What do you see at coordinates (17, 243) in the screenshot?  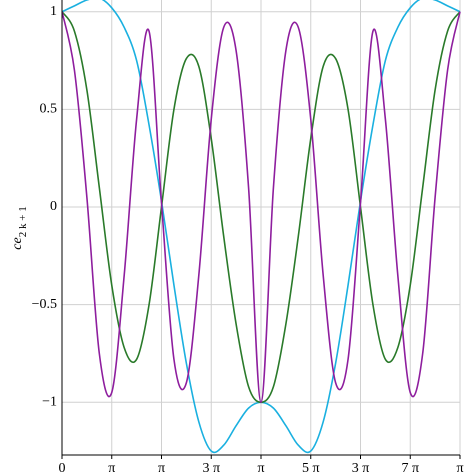 I see `y-label-main: ce` at bounding box center [17, 243].